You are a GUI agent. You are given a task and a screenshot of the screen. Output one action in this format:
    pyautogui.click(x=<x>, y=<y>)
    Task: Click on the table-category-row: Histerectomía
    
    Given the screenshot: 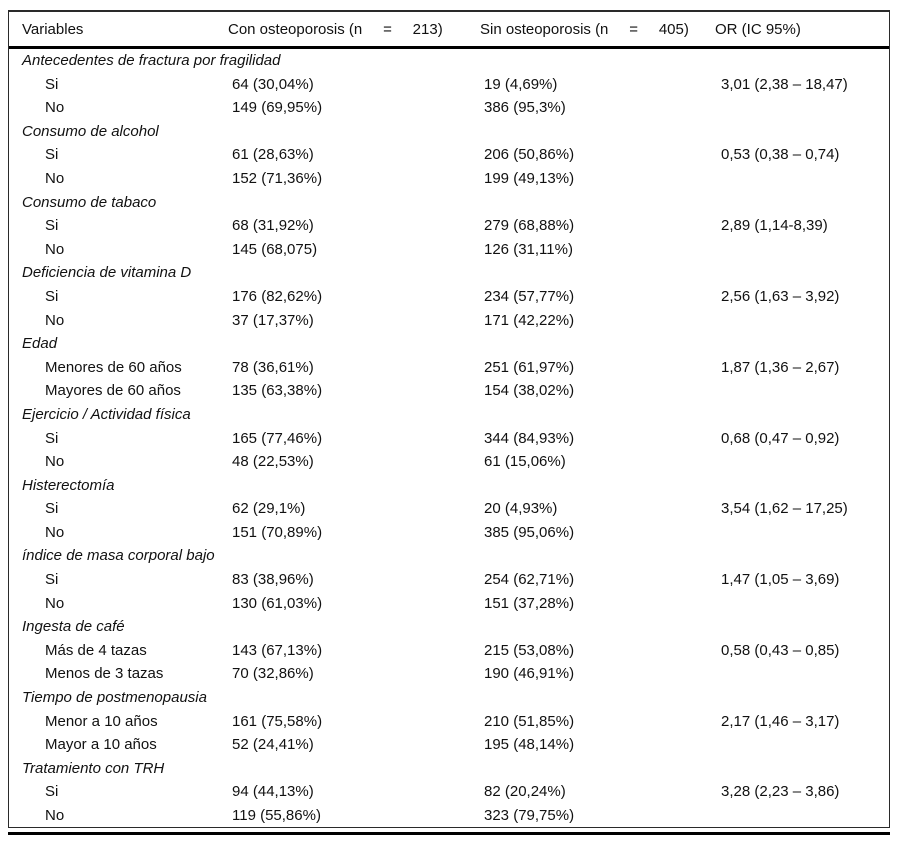 What is the action you would take?
    pyautogui.click(x=449, y=486)
    